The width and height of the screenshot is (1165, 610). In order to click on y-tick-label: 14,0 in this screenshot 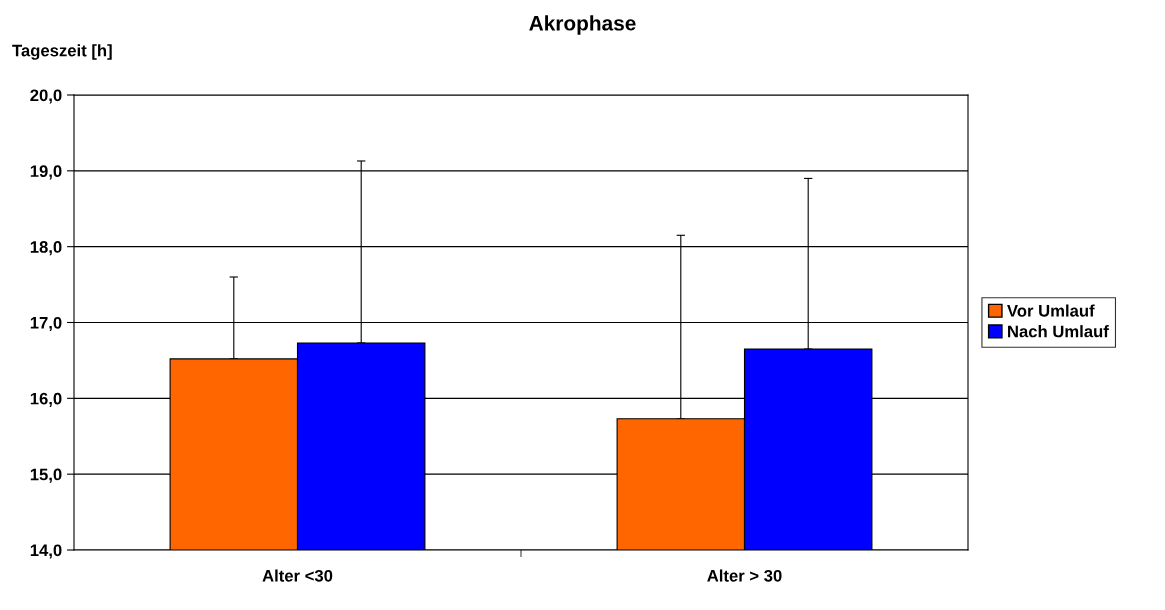, I will do `click(46, 551)`.